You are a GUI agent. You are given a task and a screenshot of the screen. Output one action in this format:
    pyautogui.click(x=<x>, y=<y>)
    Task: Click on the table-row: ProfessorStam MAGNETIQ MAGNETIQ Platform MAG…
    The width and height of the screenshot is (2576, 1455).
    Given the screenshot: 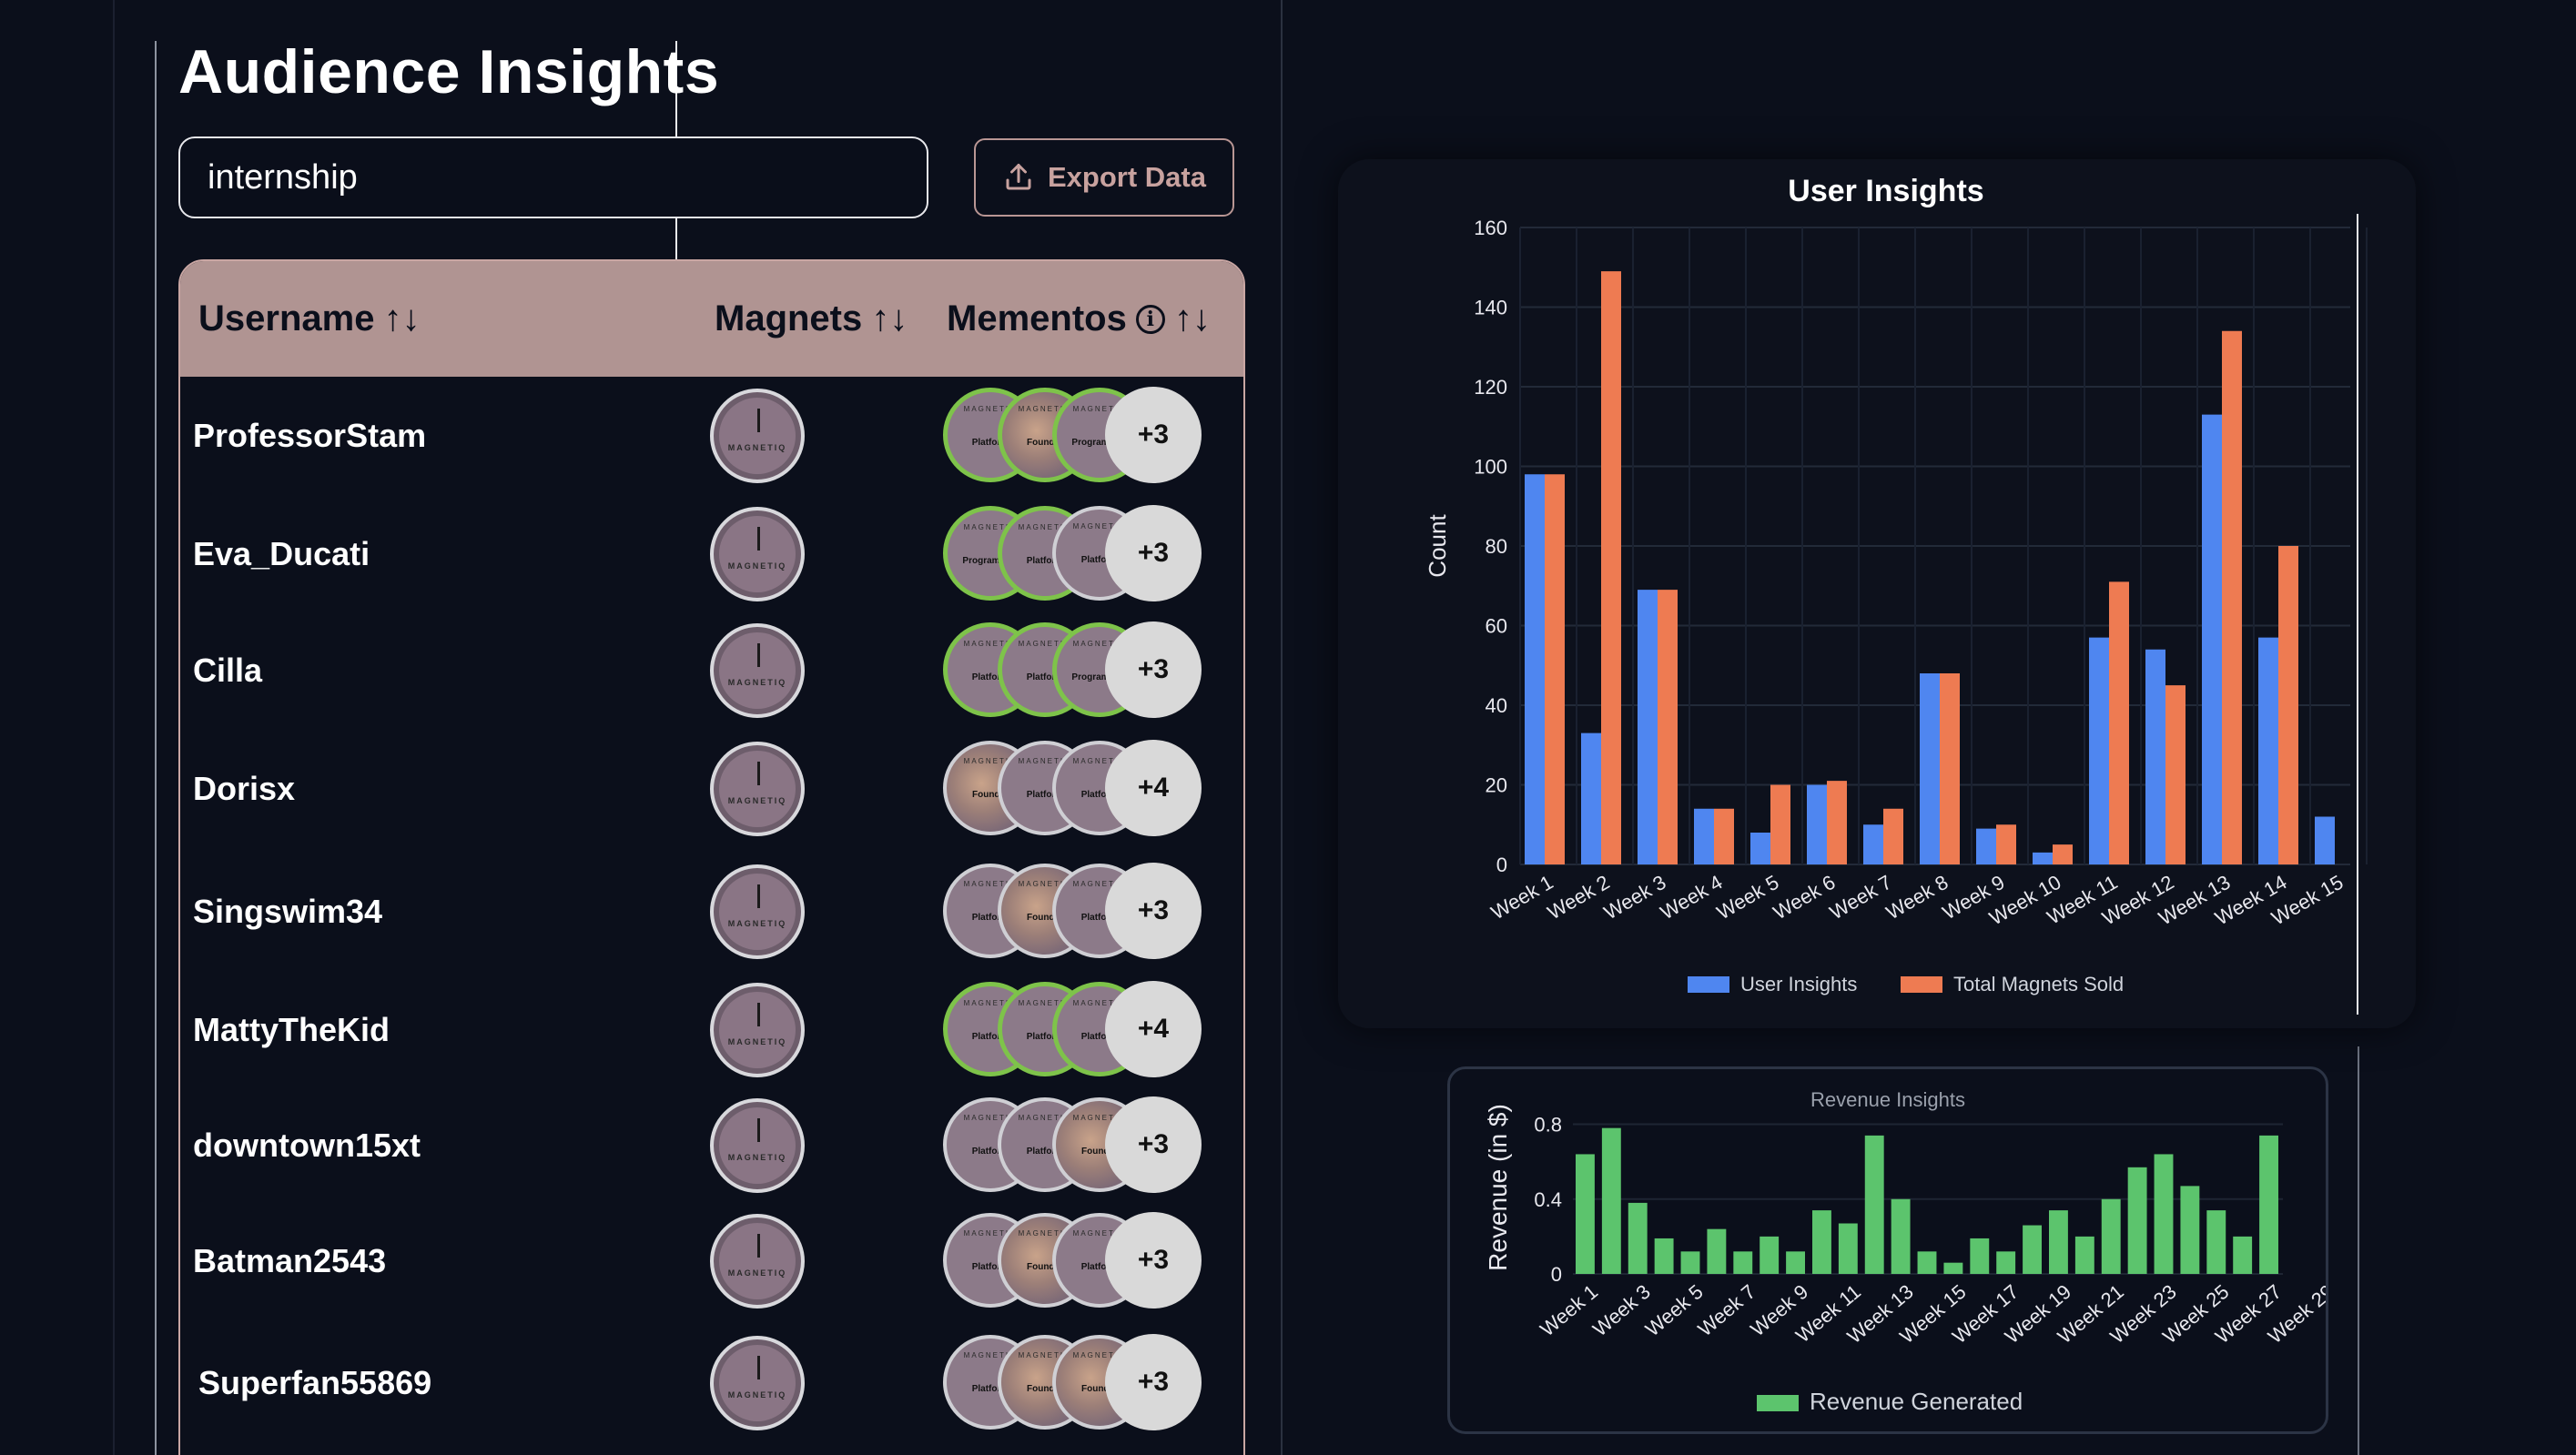 What is the action you would take?
    pyautogui.click(x=711, y=436)
    